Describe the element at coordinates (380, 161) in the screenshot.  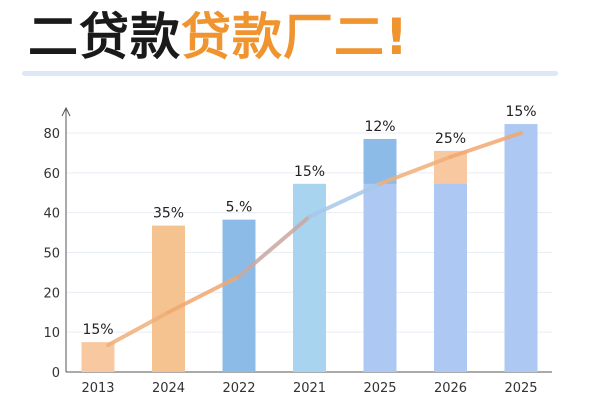
I see `bar-overlay` at that location.